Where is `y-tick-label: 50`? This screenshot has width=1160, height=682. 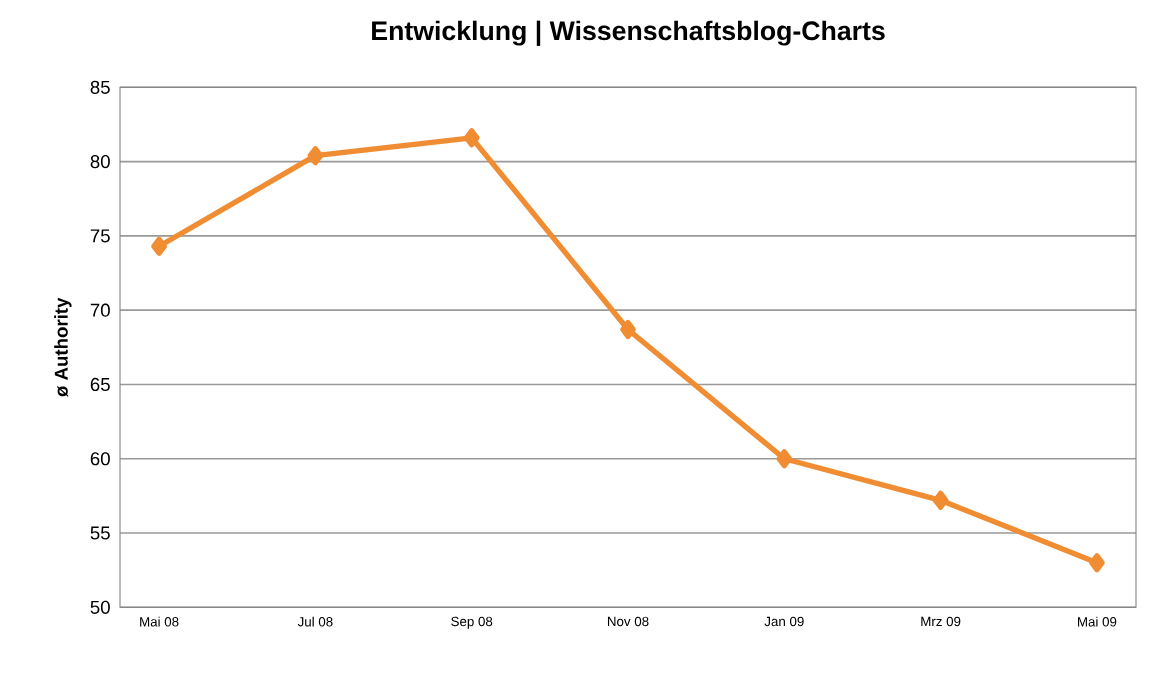
y-tick-label: 50 is located at coordinates (100, 607).